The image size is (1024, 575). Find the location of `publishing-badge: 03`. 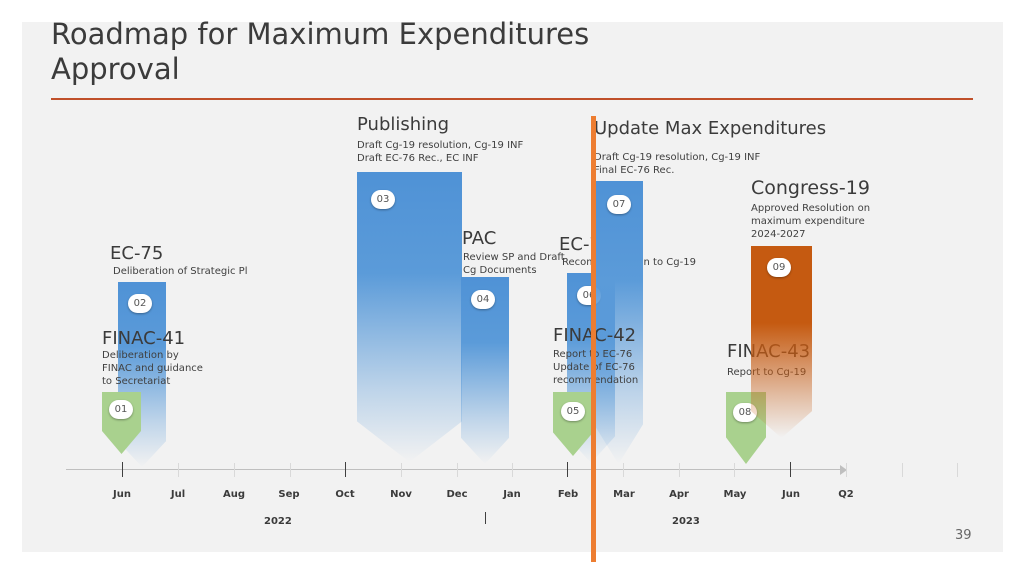

publishing-badge: 03 is located at coordinates (383, 199).